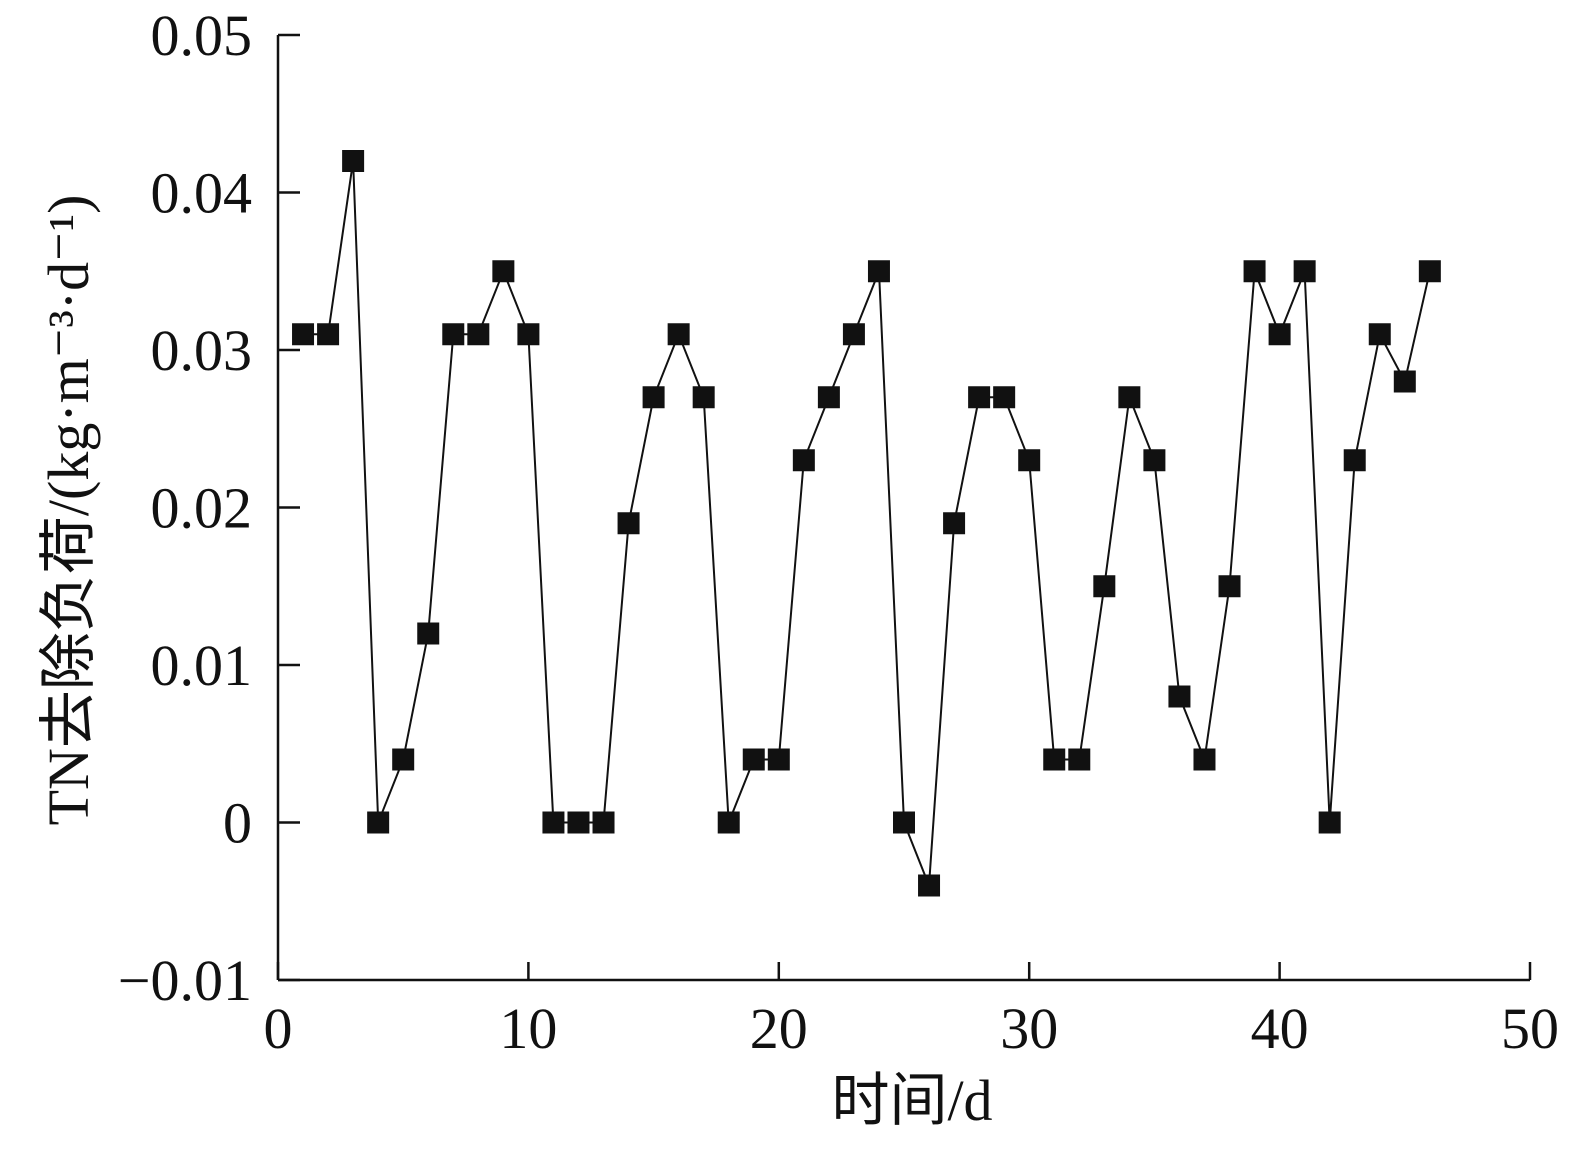 The width and height of the screenshot is (1584, 1156). Describe the element at coordinates (911, 1100) in the screenshot. I see `x-axis-title: 时间/d` at that location.